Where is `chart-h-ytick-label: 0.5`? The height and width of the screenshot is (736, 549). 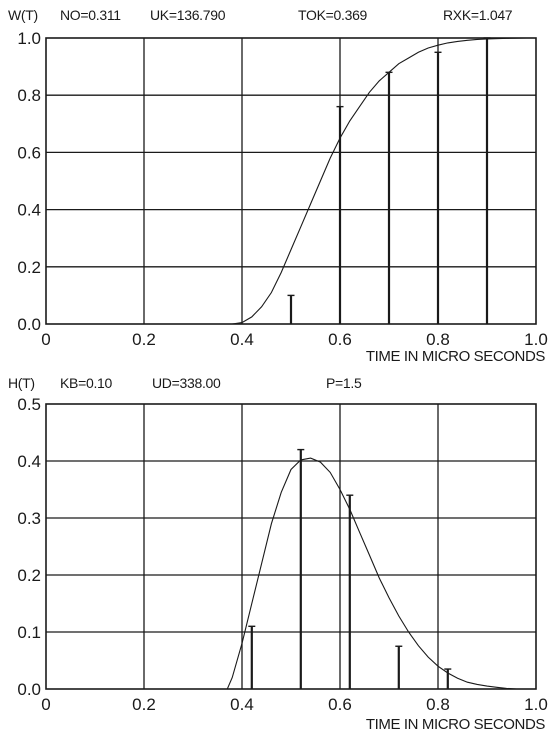 chart-h-ytick-label: 0.5 is located at coordinates (29, 404).